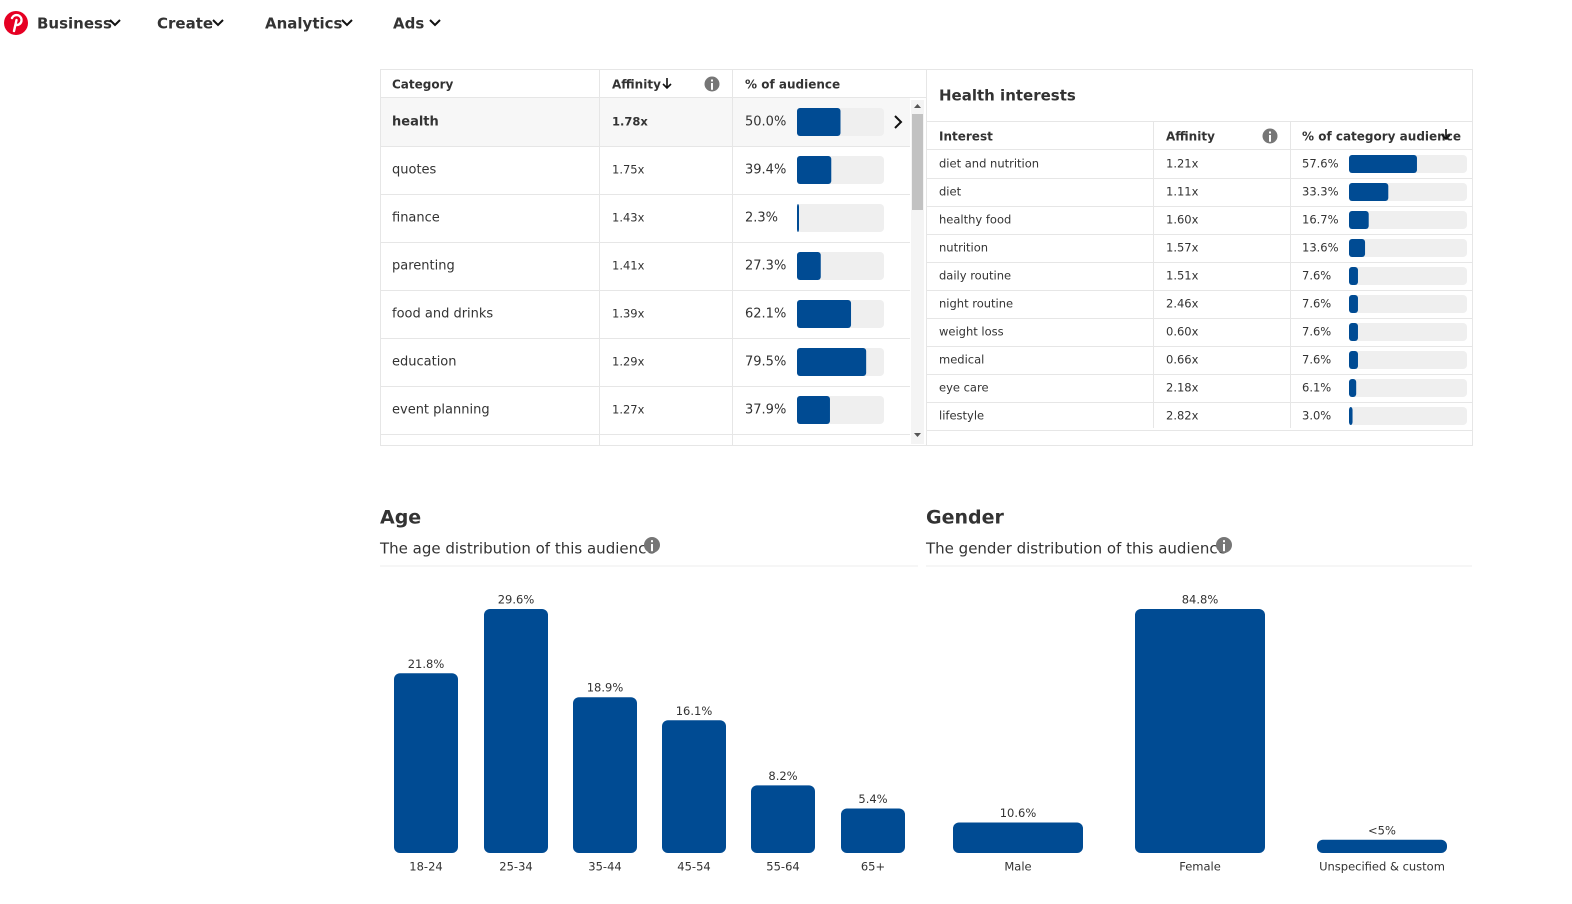  What do you see at coordinates (693, 867) in the screenshot?
I see `x-tick-label: 45-54` at bounding box center [693, 867].